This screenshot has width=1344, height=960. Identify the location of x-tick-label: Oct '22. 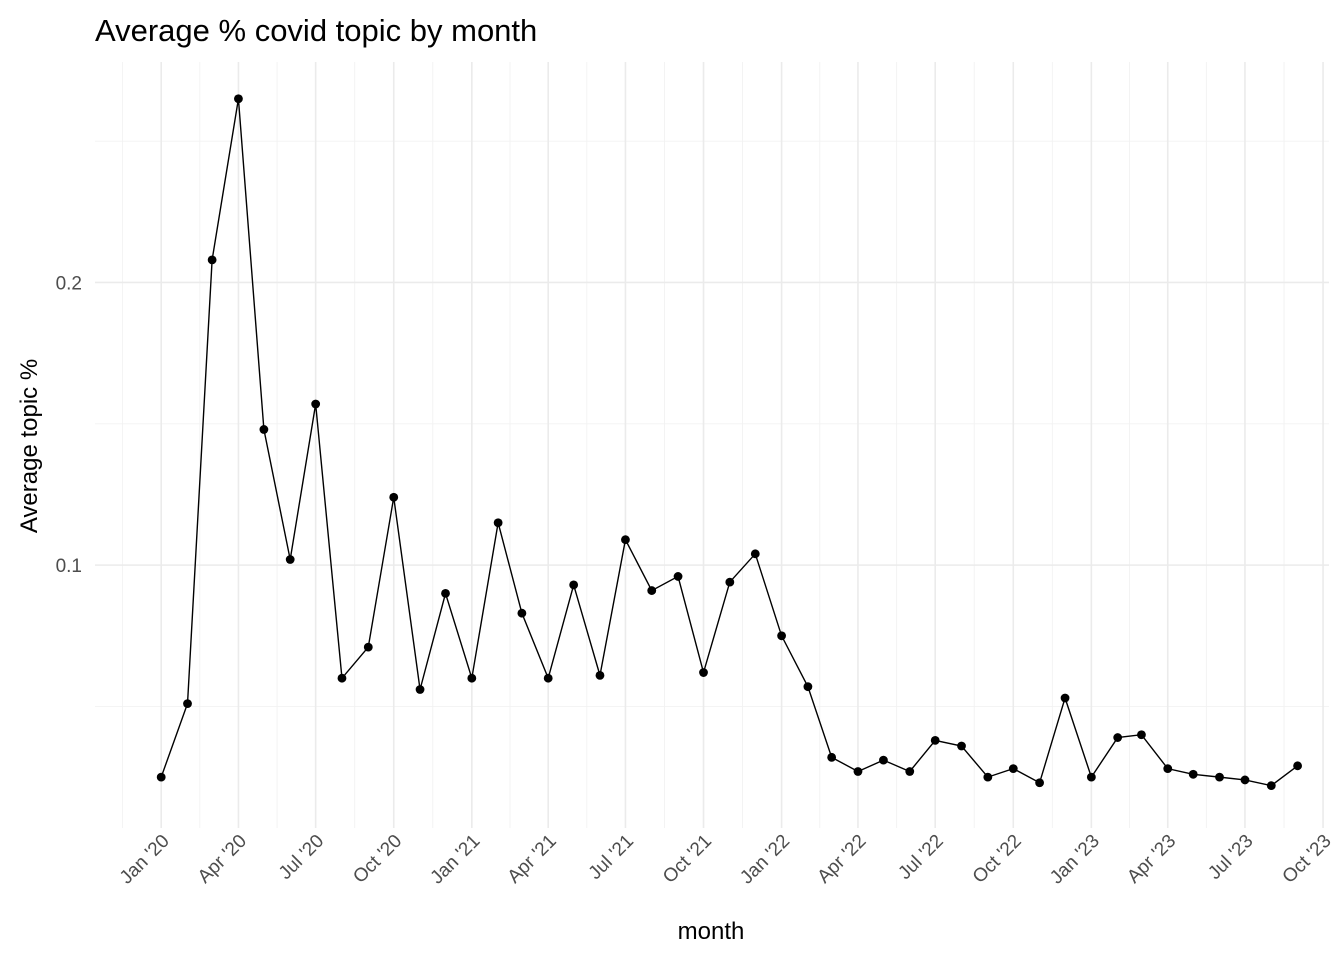
(997, 859).